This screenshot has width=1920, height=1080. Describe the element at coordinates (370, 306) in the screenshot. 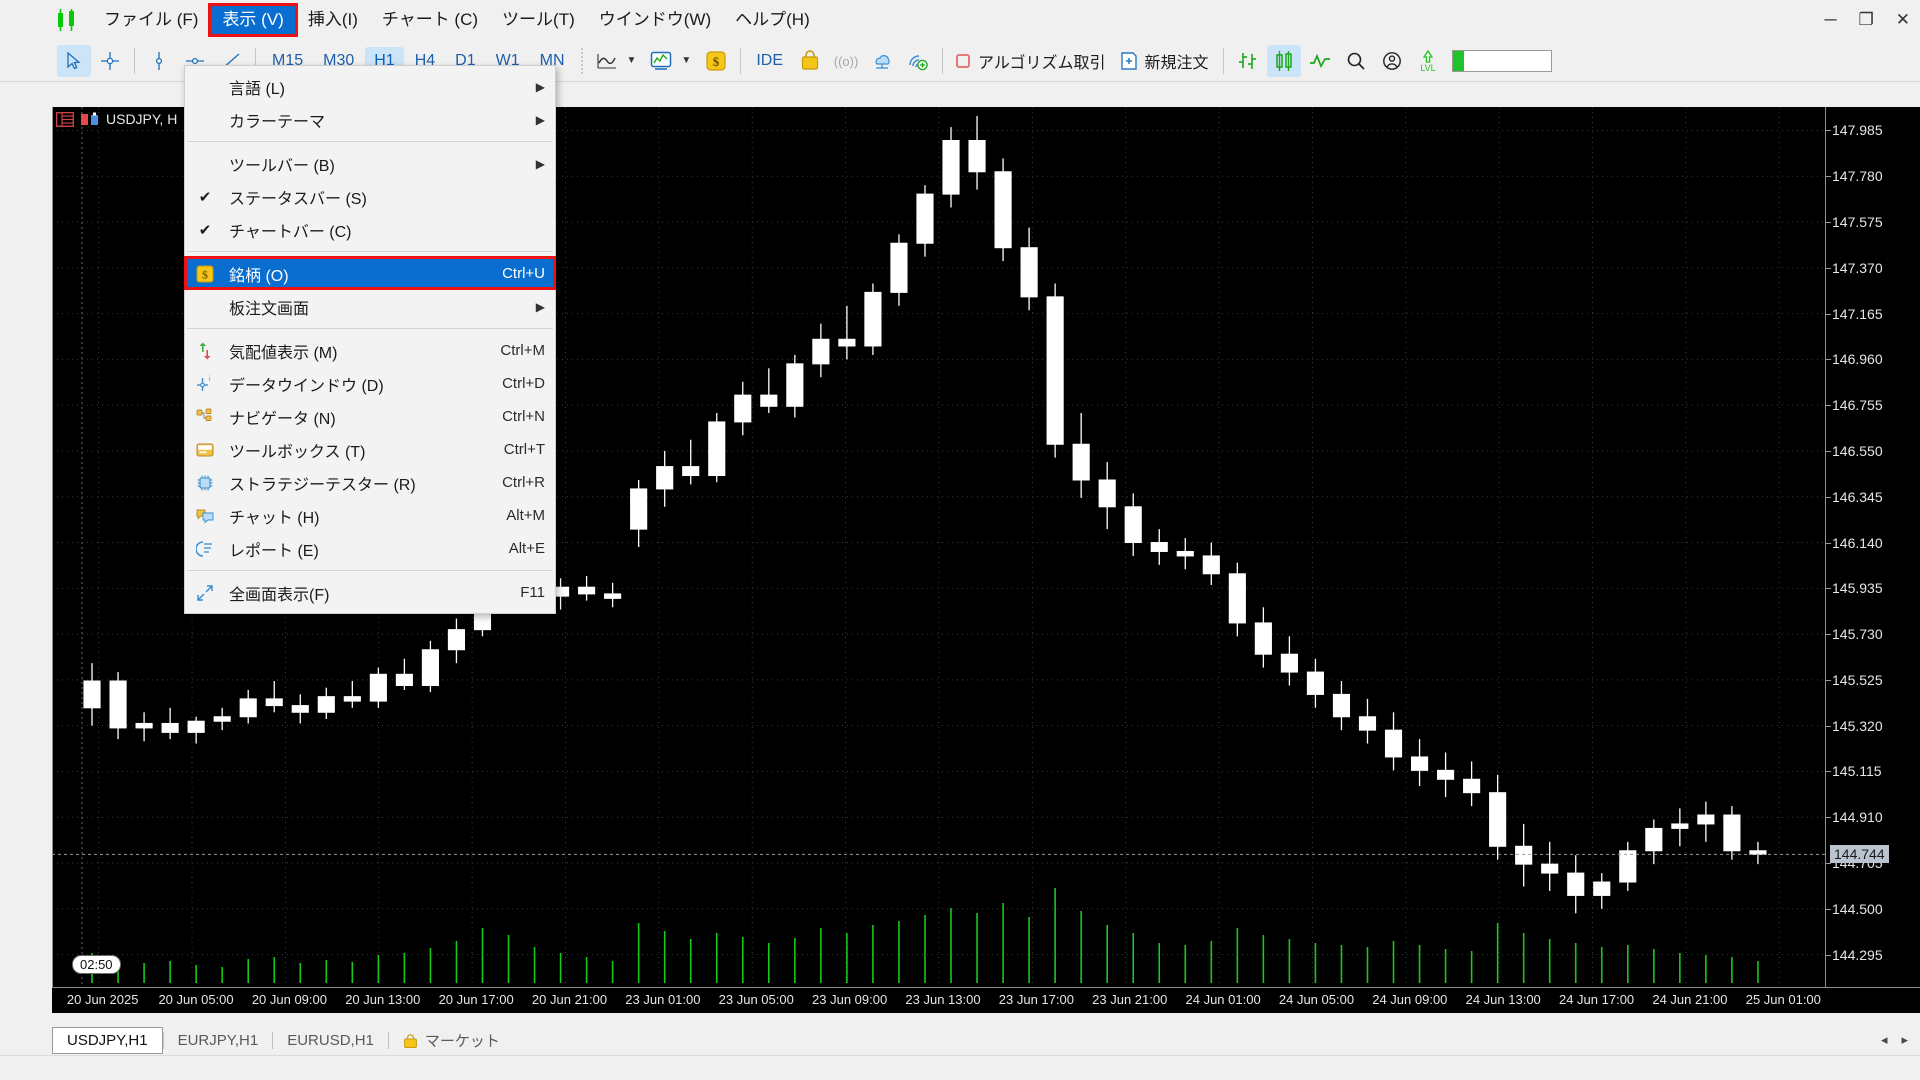

I see `view-menu-item: 板注文画面 ▶` at that location.